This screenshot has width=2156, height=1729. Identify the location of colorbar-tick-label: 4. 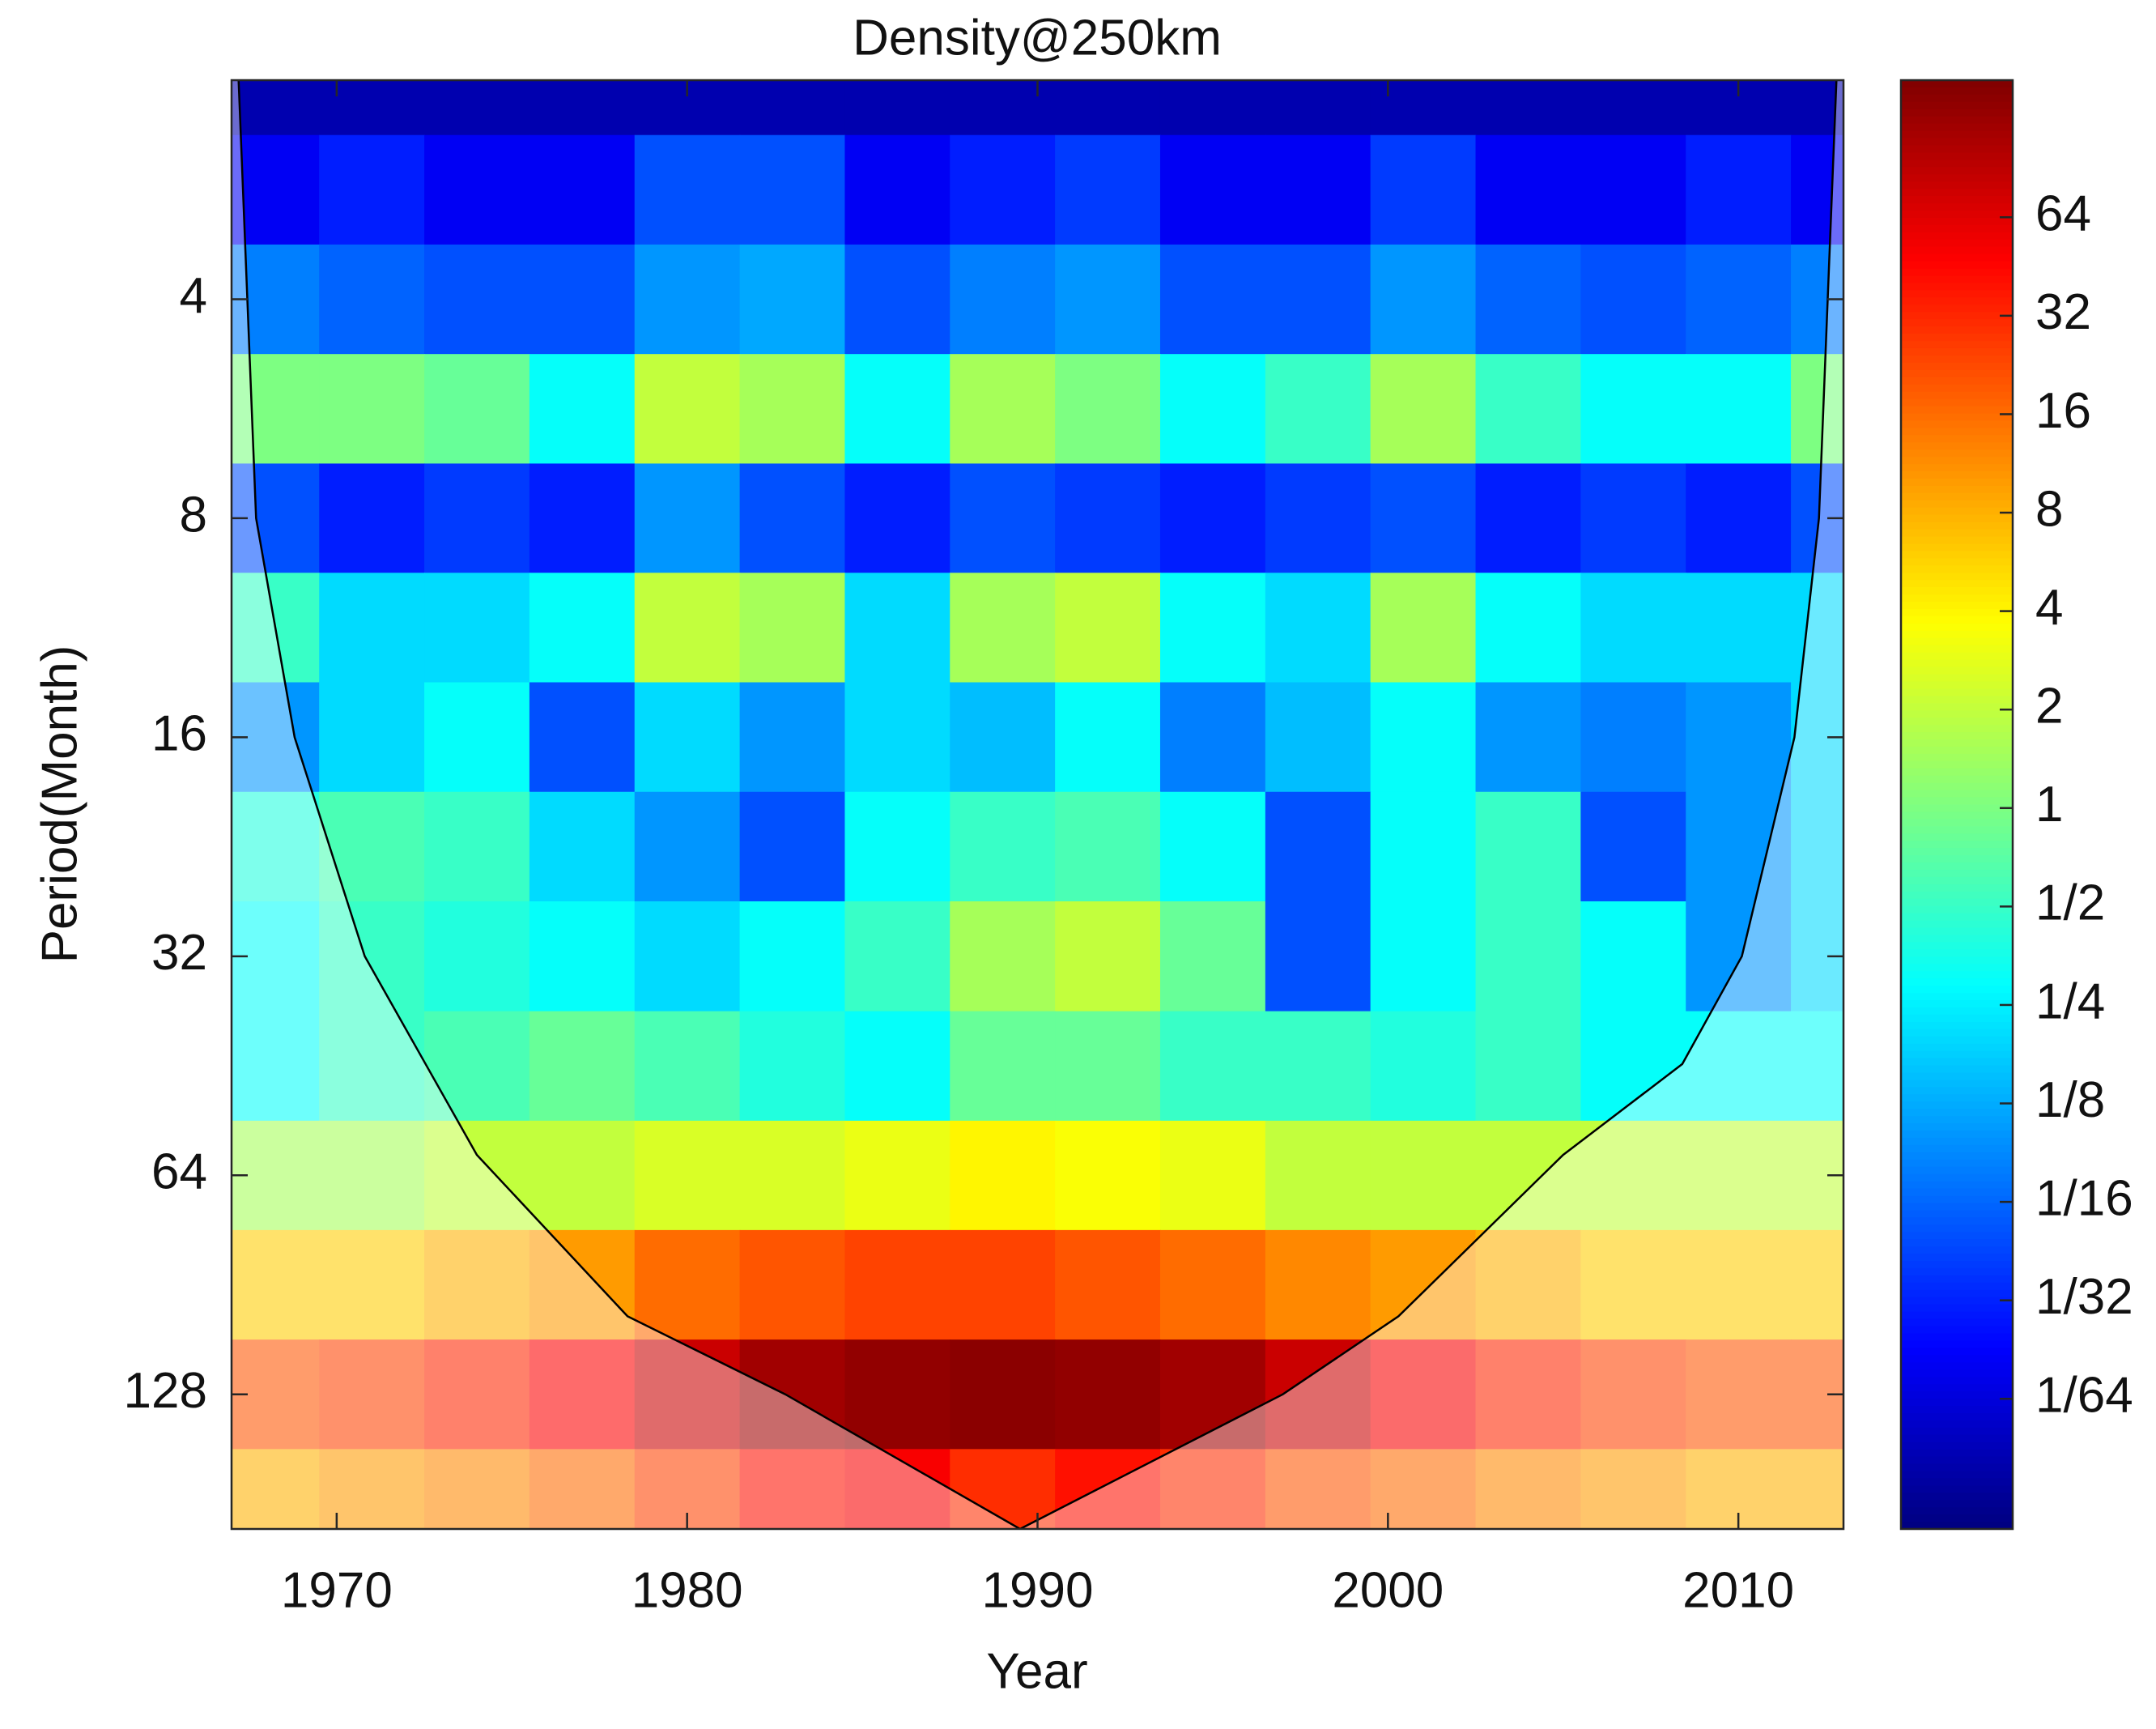
(2049, 608).